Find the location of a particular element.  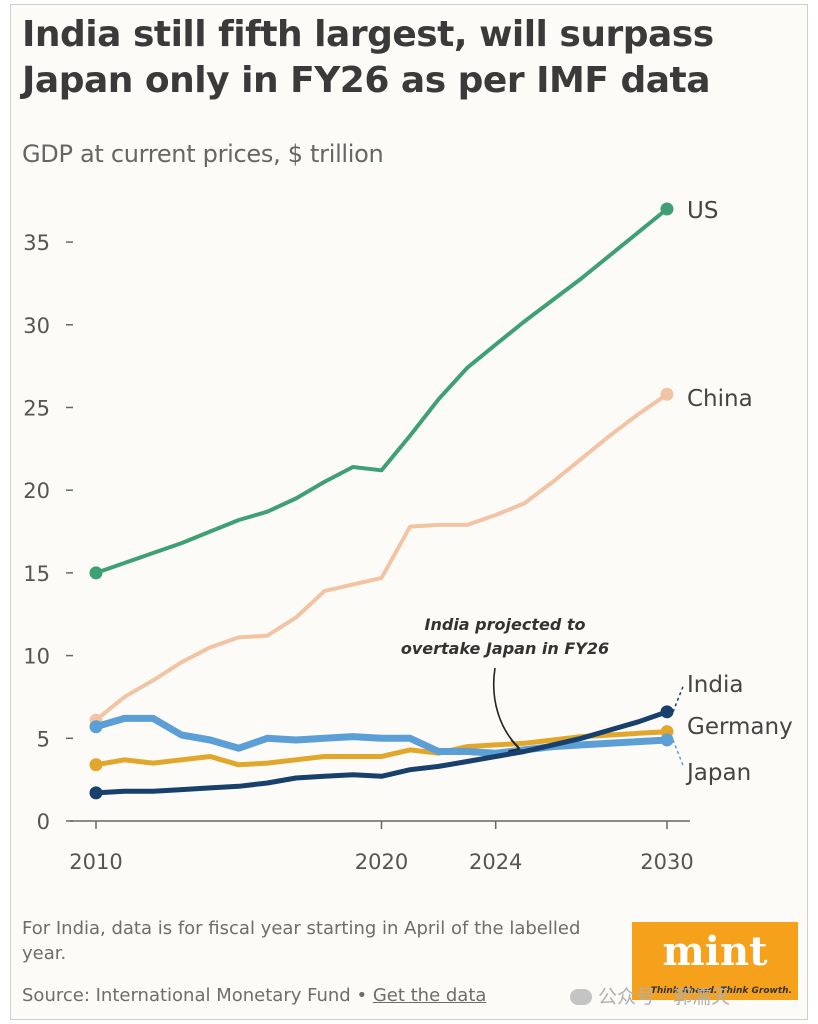

annotation-arrowhead is located at coordinates (514, 745).